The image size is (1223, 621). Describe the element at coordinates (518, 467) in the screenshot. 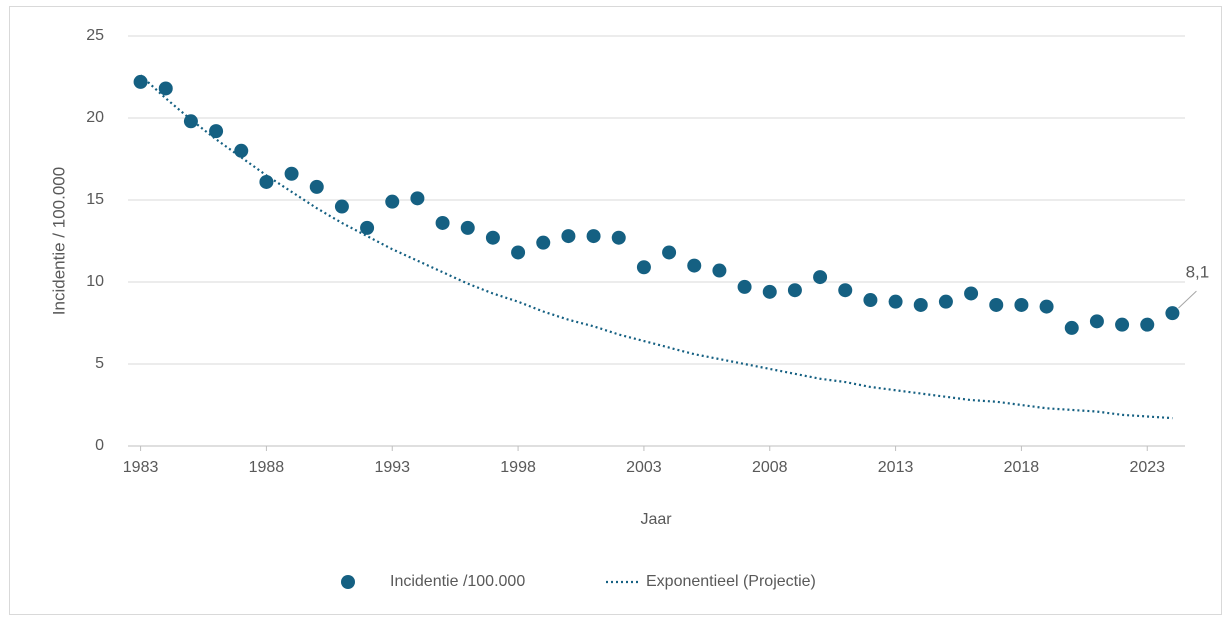

I see `x-tick-label: 1998` at that location.